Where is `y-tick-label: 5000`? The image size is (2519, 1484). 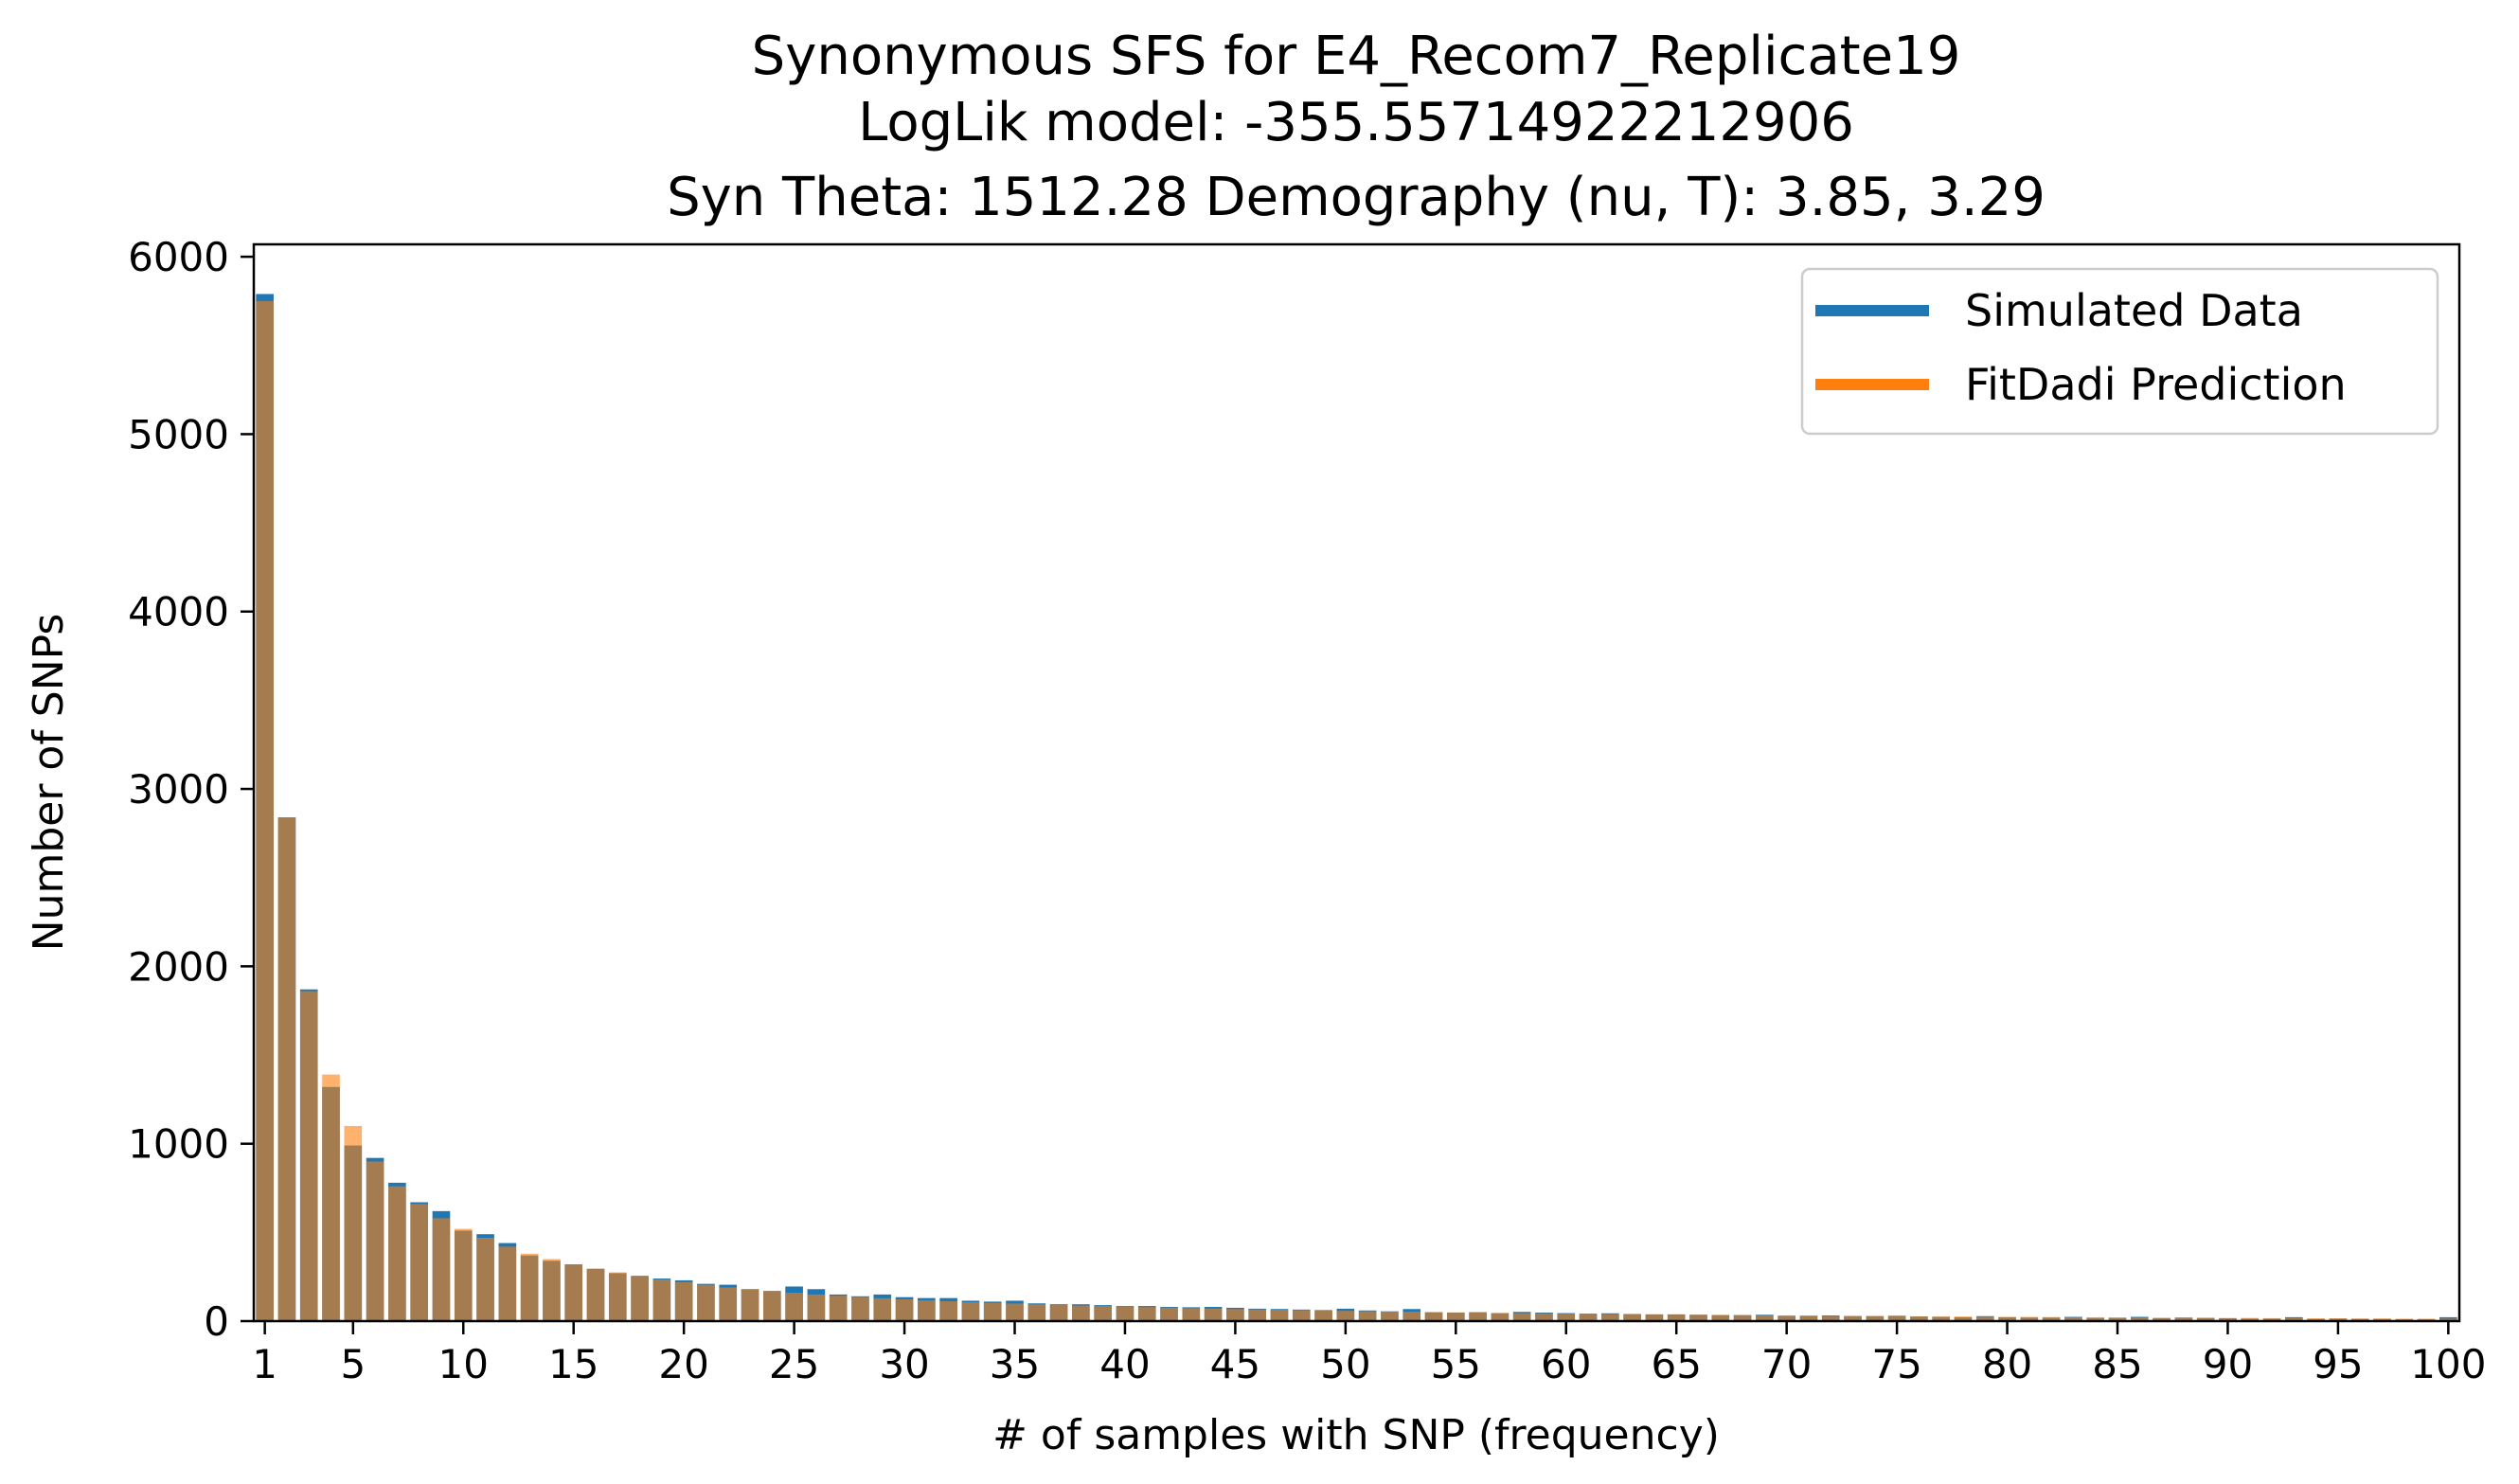 y-tick-label: 5000 is located at coordinates (178, 434).